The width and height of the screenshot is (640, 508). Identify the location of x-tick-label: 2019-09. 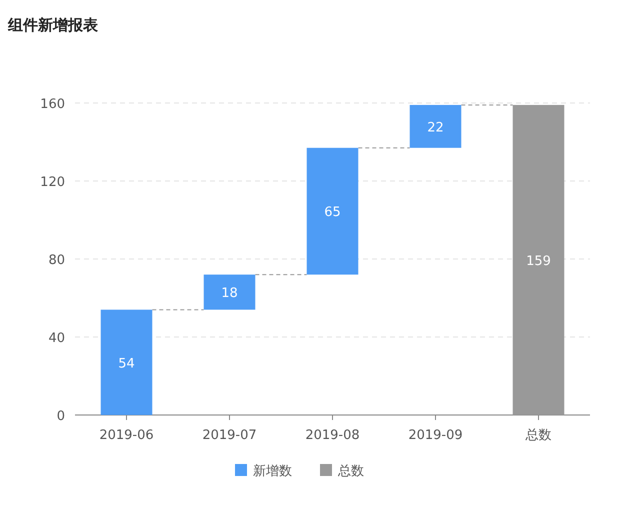
(435, 435).